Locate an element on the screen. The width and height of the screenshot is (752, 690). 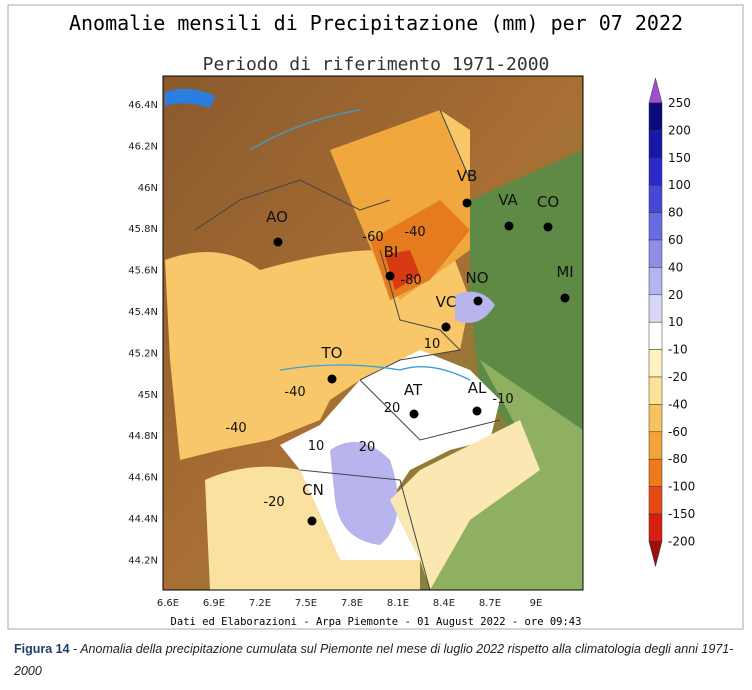
lon-label: 9E is located at coordinates (536, 603).